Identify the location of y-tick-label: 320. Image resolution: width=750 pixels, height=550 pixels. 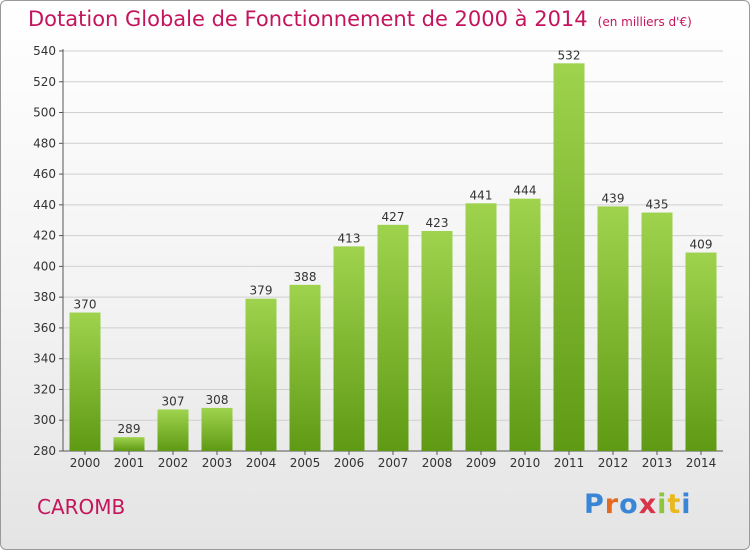
(44, 389).